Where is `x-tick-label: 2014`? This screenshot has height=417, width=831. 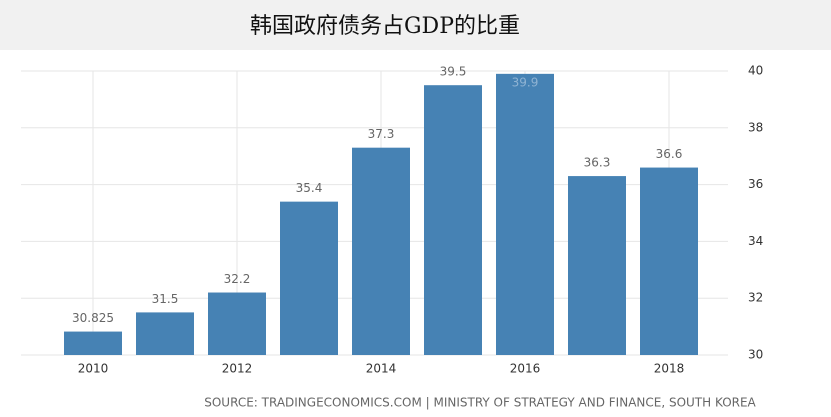
x-tick-label: 2014 is located at coordinates (381, 369).